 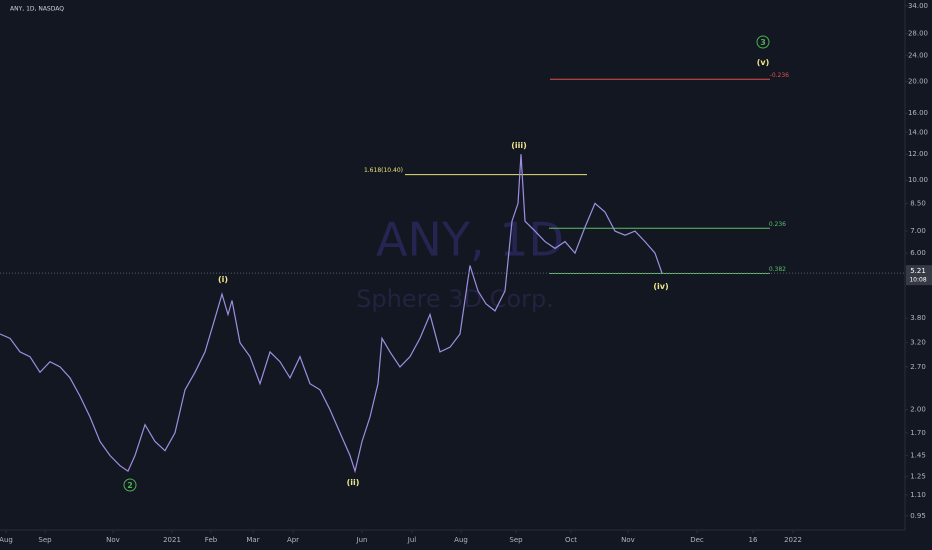 I want to click on countdown: 10:08, so click(x=917, y=280).